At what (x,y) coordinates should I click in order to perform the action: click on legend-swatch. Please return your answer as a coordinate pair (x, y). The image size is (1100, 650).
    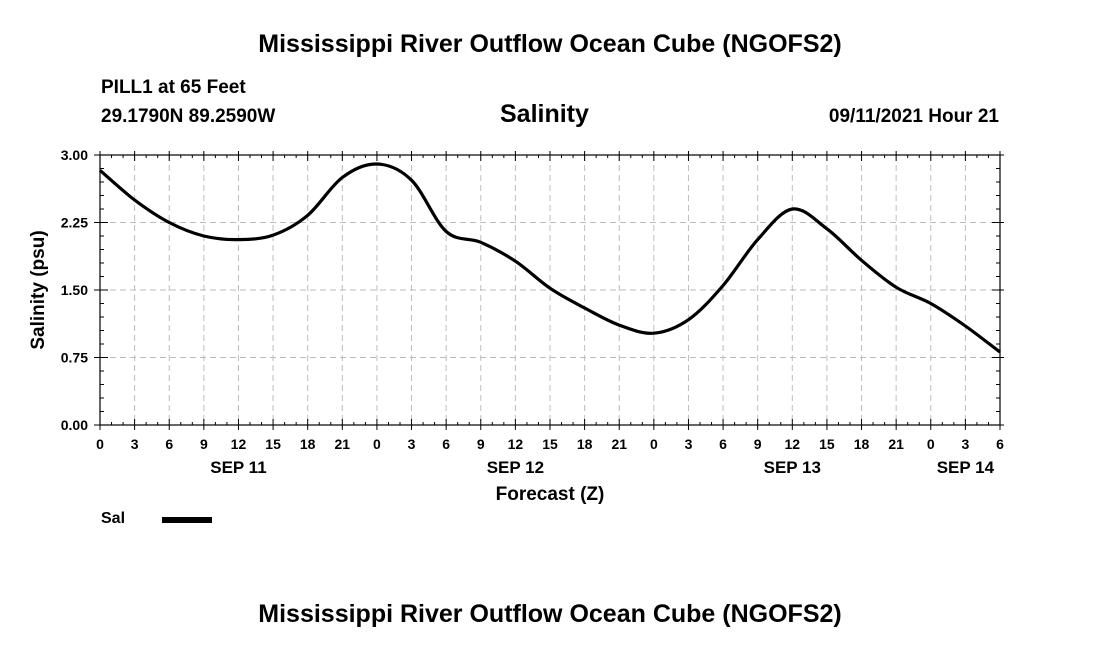
    Looking at the image, I should click on (187, 520).